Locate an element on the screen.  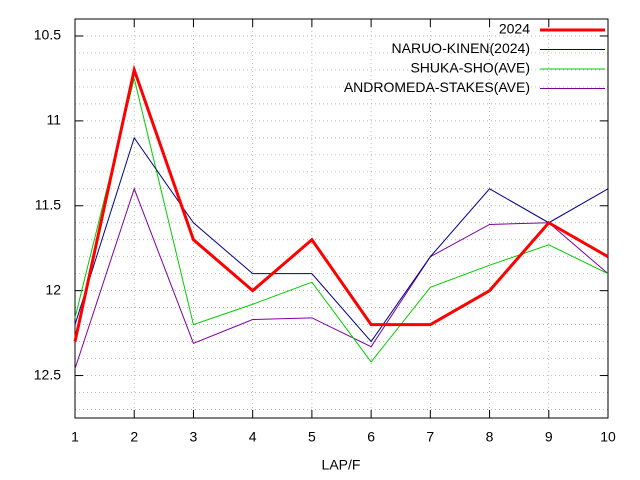
legend-label: SHUKA-SHO(AVE) is located at coordinates (470, 68).